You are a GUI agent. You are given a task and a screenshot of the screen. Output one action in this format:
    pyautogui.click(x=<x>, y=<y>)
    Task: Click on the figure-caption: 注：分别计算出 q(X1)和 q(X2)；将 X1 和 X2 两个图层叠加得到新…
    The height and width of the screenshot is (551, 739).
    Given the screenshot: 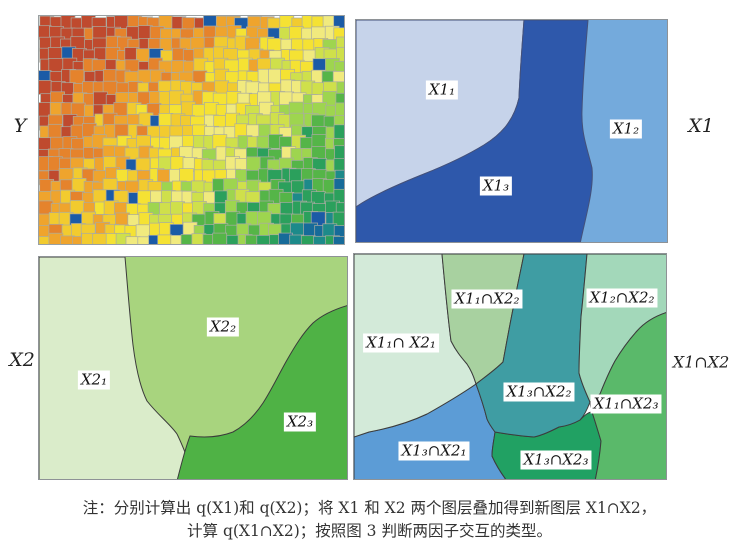 What is the action you would take?
    pyautogui.click(x=369, y=520)
    